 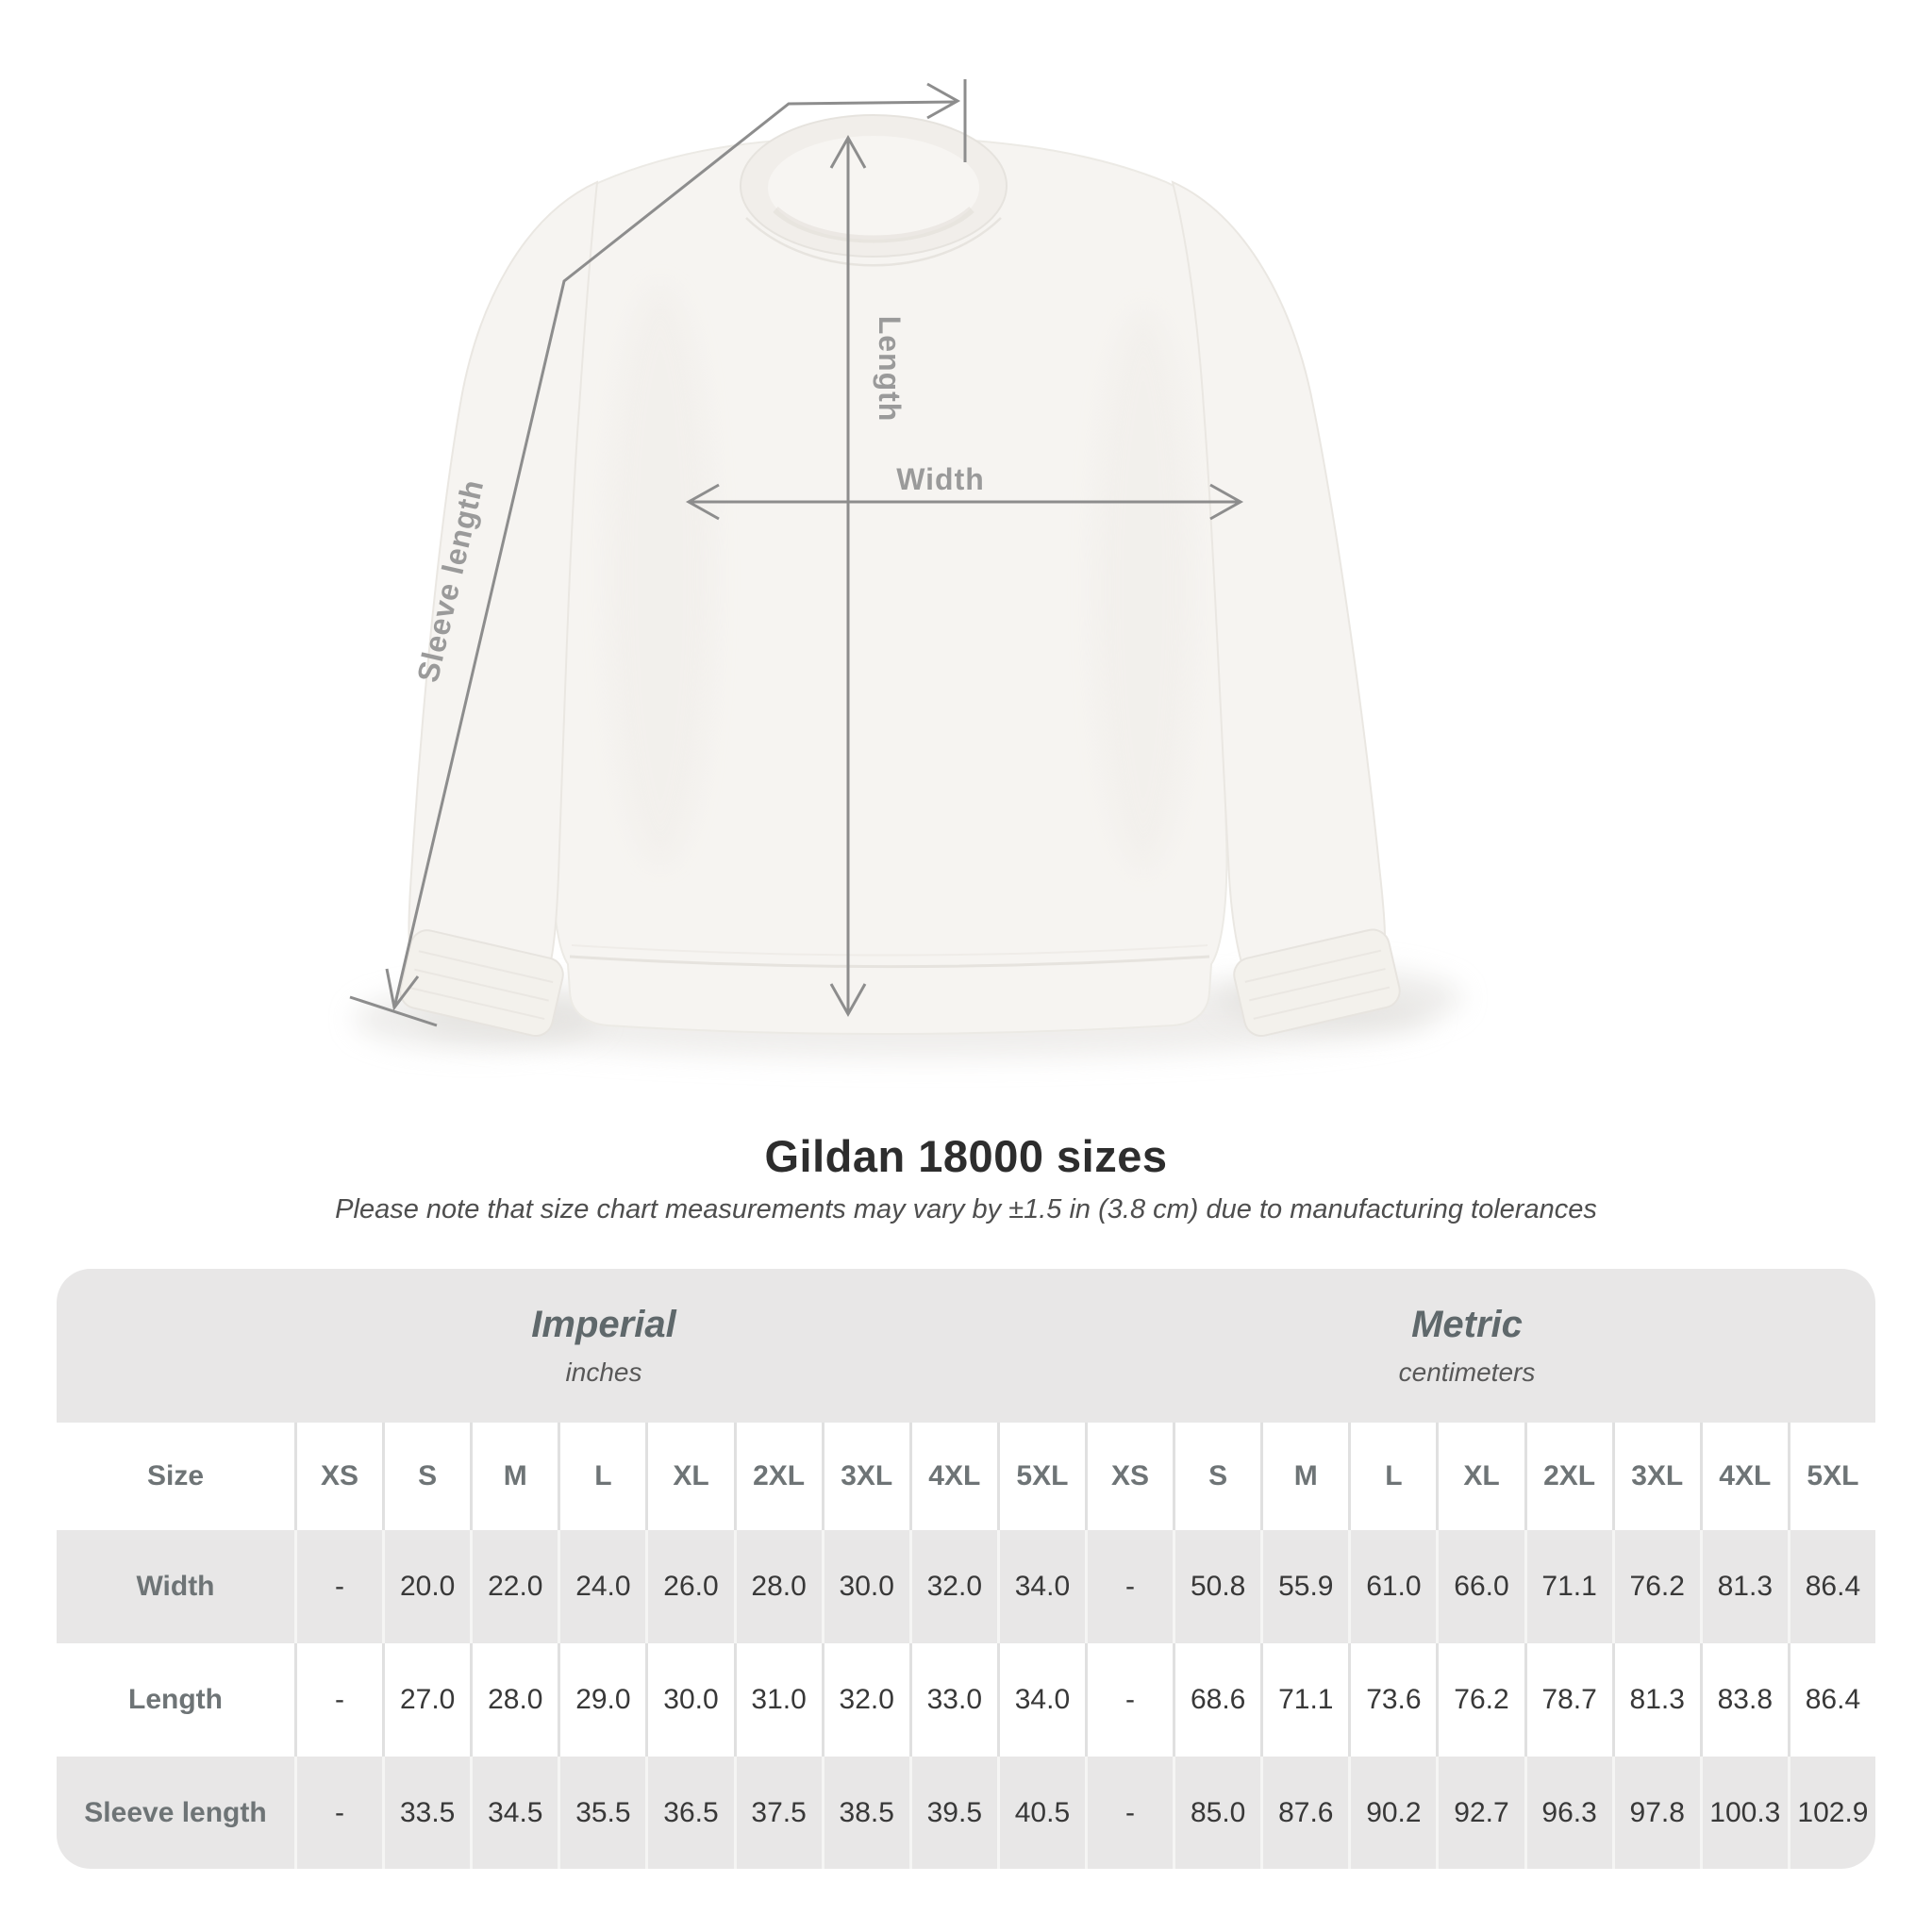 What do you see at coordinates (1831, 1813) in the screenshot?
I see `value-cell: 102.9` at bounding box center [1831, 1813].